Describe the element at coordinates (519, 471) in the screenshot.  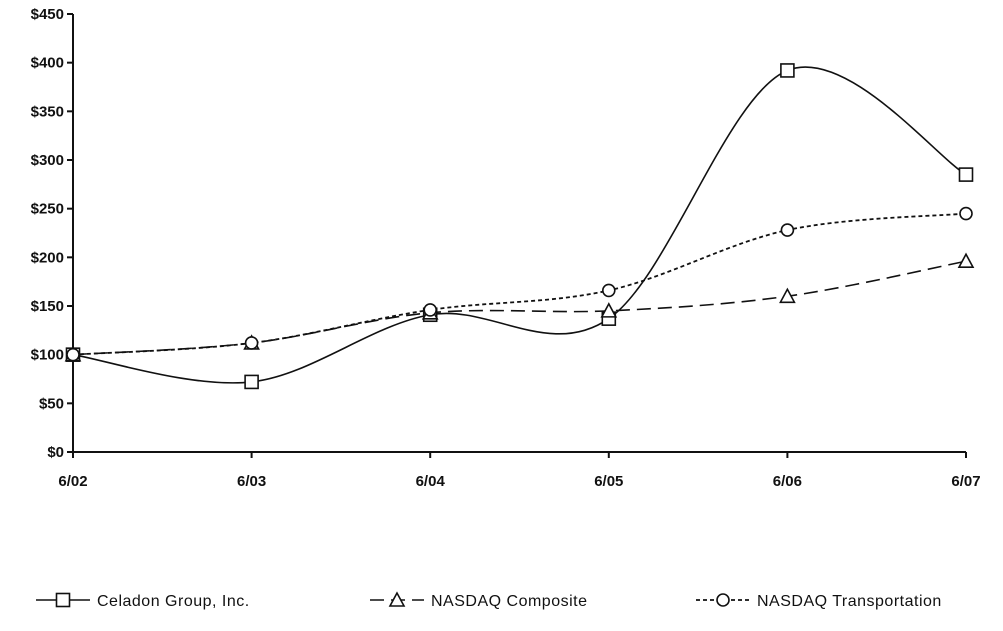
I see `x-axis-ticks: 6/02 6/03 6/04 6/05 6/06 6/07` at that location.